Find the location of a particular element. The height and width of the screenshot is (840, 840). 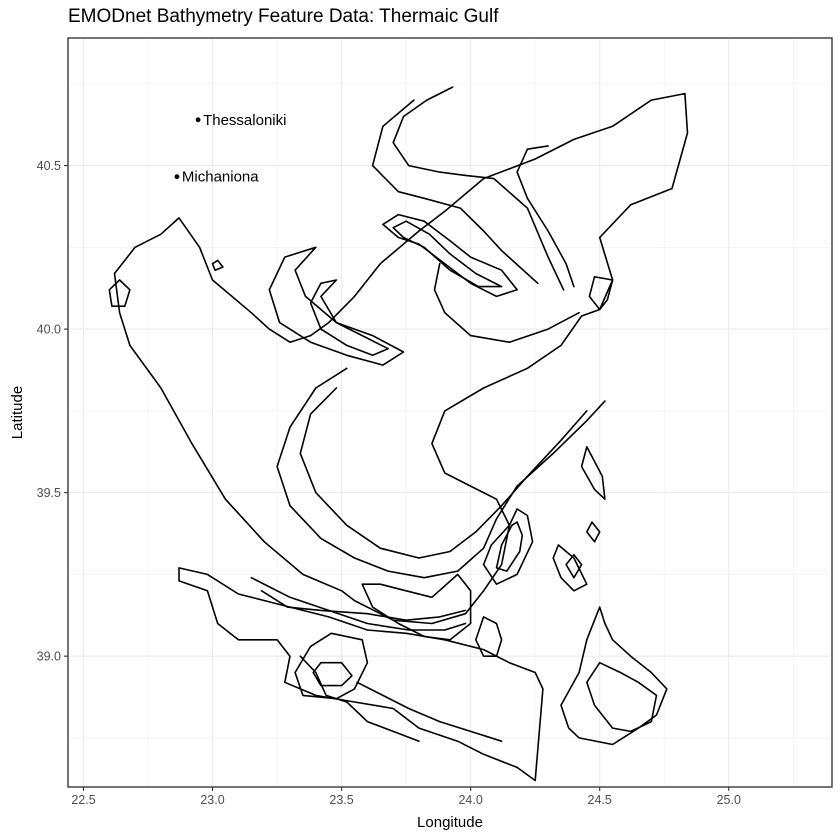

y-tick-label: 40.5 is located at coordinates (49, 166).